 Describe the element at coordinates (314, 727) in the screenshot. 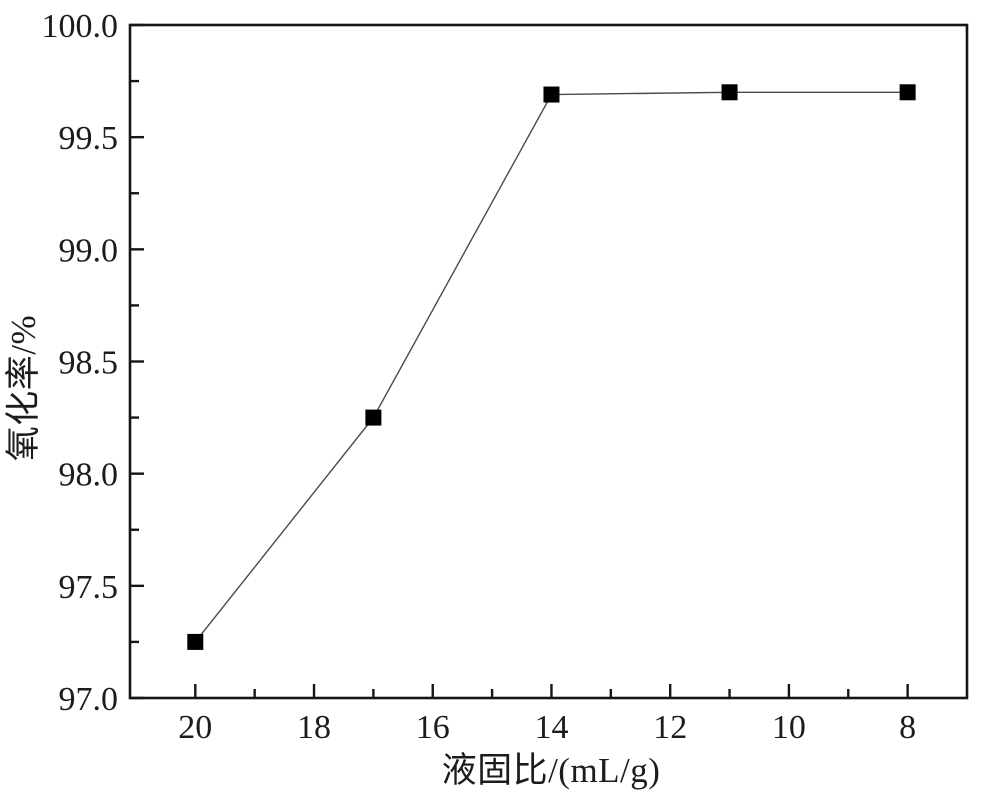

I see `x-axis-tick-label: 18` at that location.